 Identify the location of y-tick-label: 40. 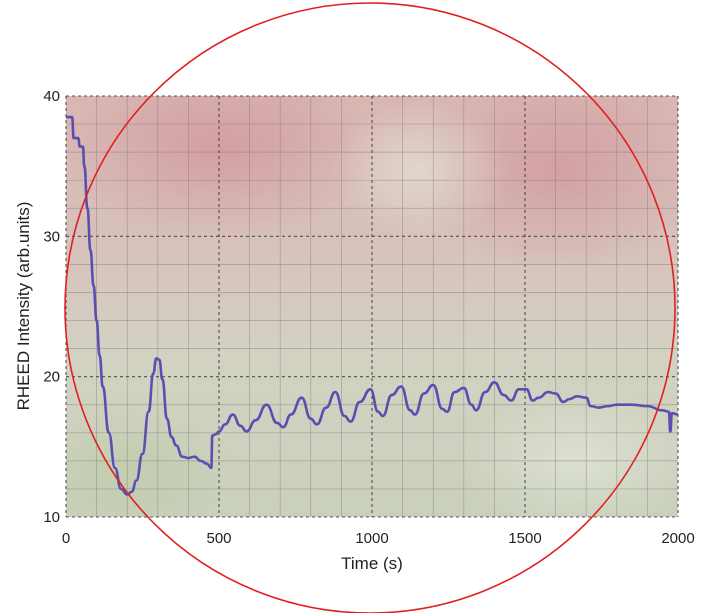
(51, 96).